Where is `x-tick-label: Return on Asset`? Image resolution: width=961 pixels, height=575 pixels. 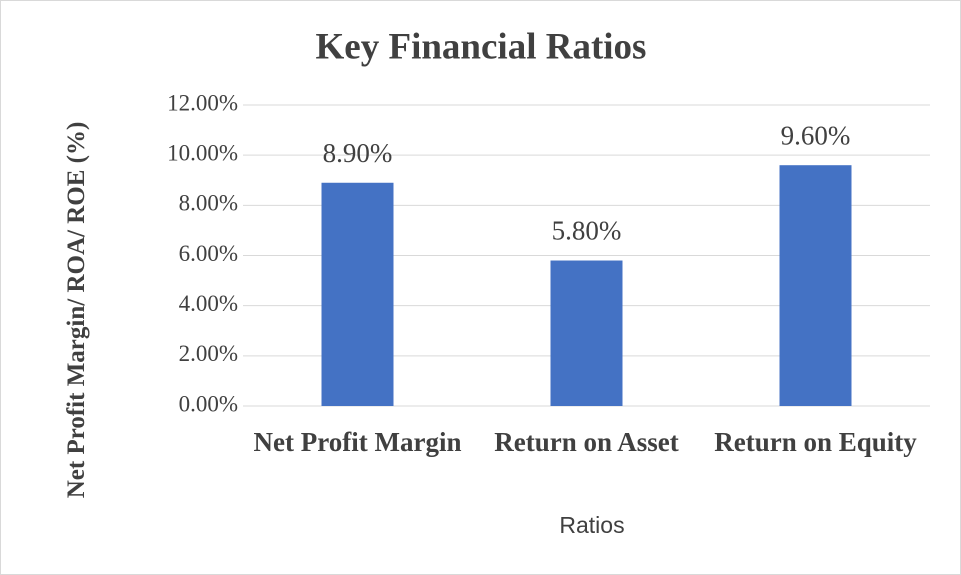 x-tick-label: Return on Asset is located at coordinates (586, 442).